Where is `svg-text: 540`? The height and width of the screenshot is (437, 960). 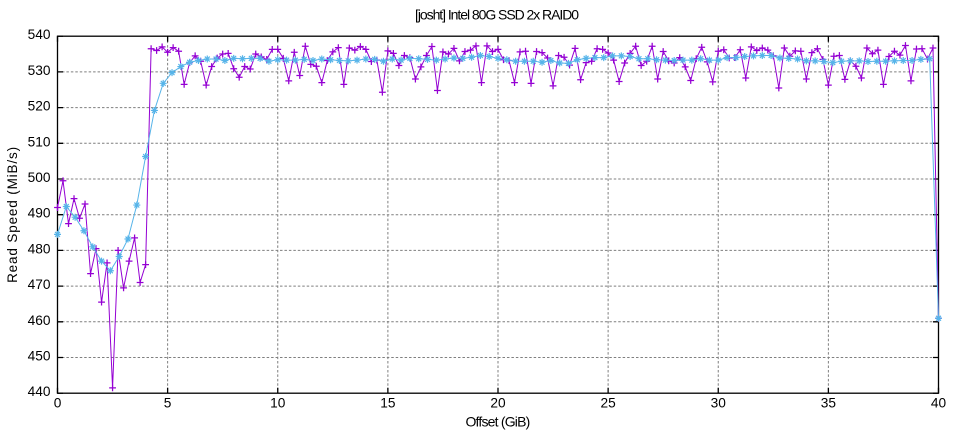 svg-text: 540 is located at coordinates (39, 34).